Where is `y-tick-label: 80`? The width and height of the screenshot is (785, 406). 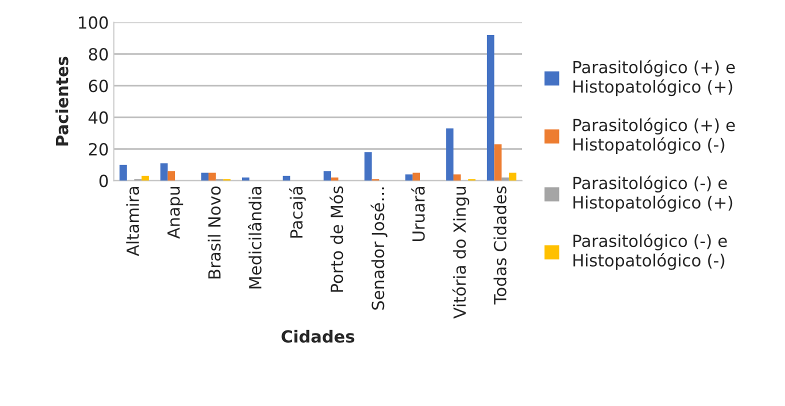 y-tick-label: 80 is located at coordinates (98, 54).